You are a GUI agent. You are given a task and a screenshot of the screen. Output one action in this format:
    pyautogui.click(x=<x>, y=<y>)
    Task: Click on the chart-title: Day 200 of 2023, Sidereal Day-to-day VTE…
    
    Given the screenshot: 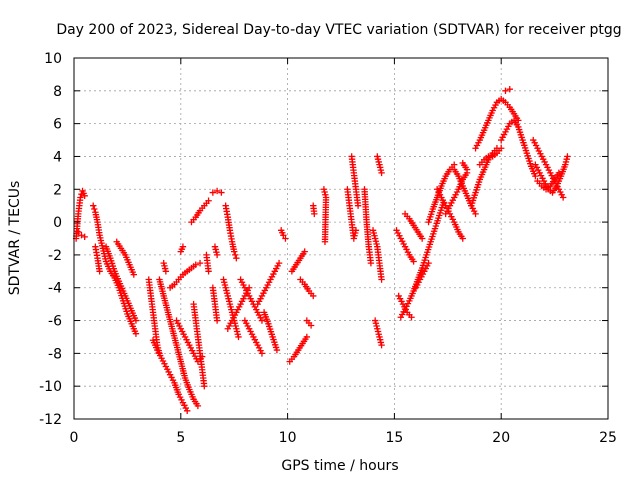 What is the action you would take?
    pyautogui.click(x=338, y=30)
    